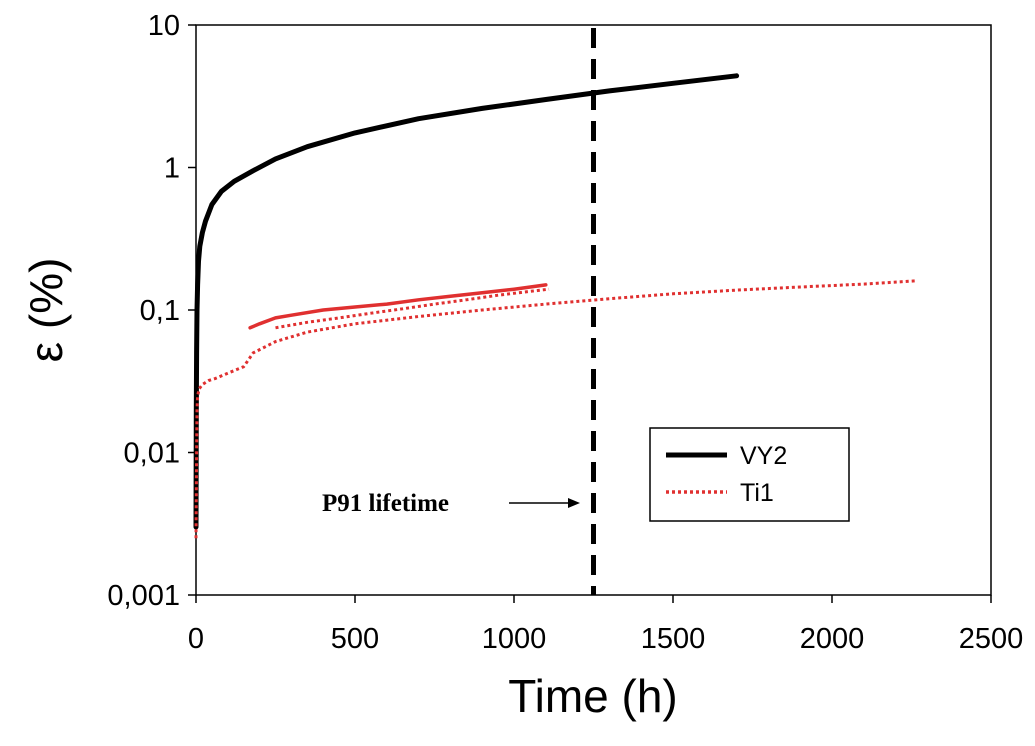 The image size is (1035, 746). I want to click on annotation-text: P91 lifetime, so click(385, 503).